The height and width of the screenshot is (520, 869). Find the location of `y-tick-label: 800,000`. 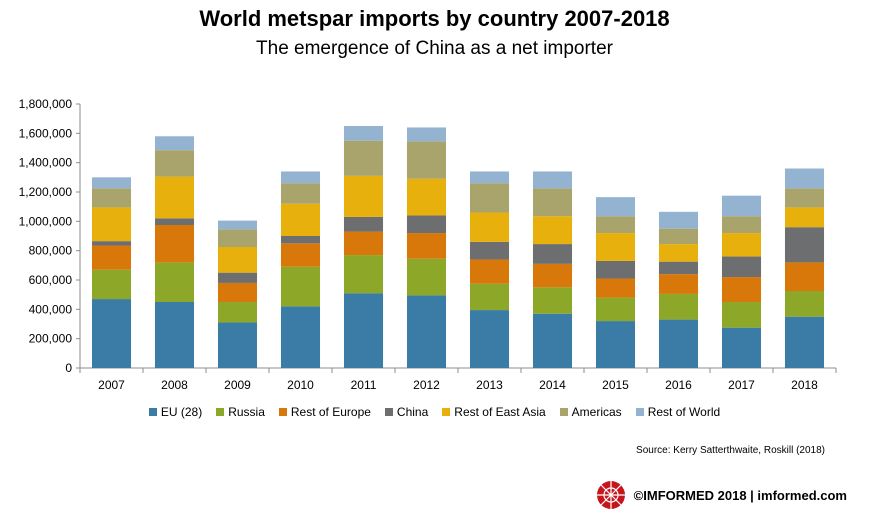

y-tick-label: 800,000 is located at coordinates (51, 251).